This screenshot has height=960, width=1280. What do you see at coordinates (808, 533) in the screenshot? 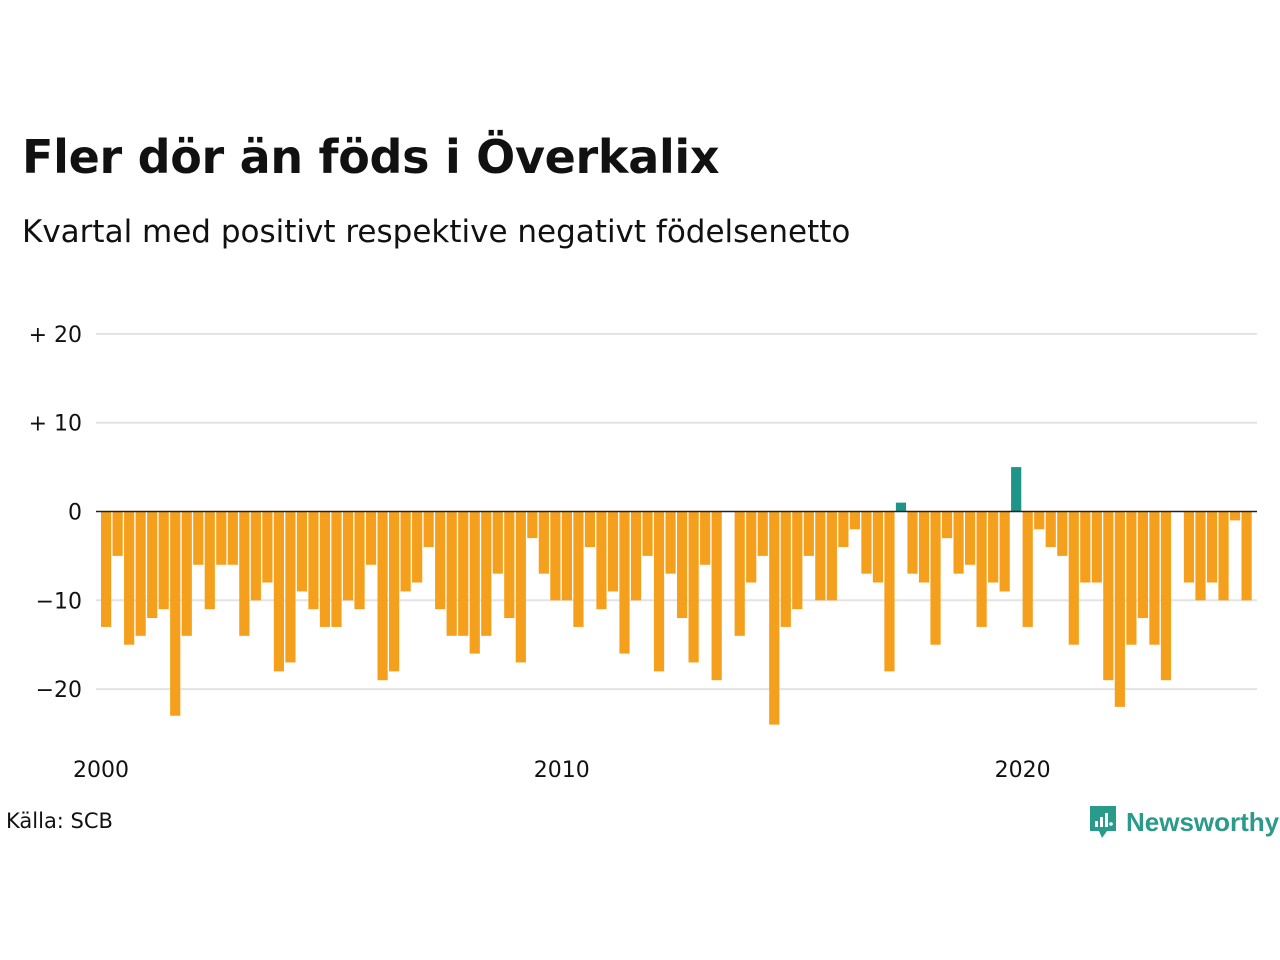
I see `bar-2015-q2` at bounding box center [808, 533].